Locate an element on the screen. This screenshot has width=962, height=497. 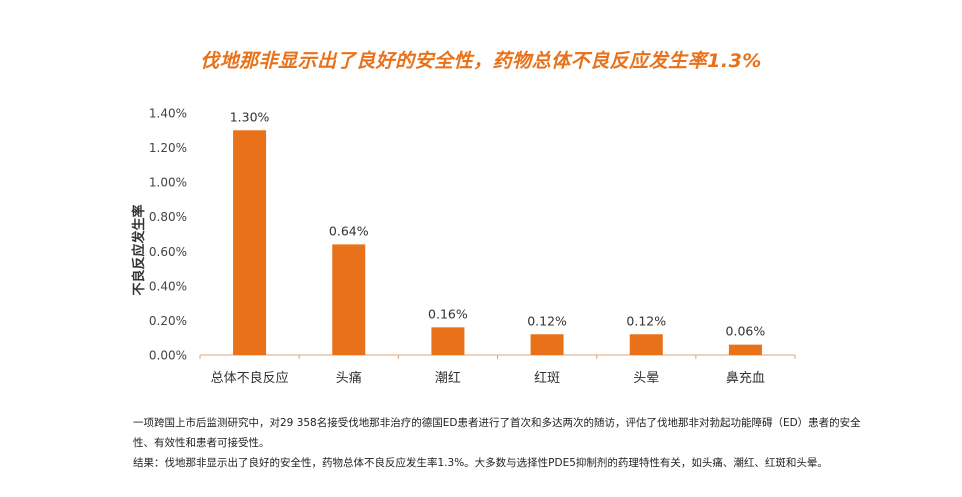
data-label: 0.64% is located at coordinates (349, 230).